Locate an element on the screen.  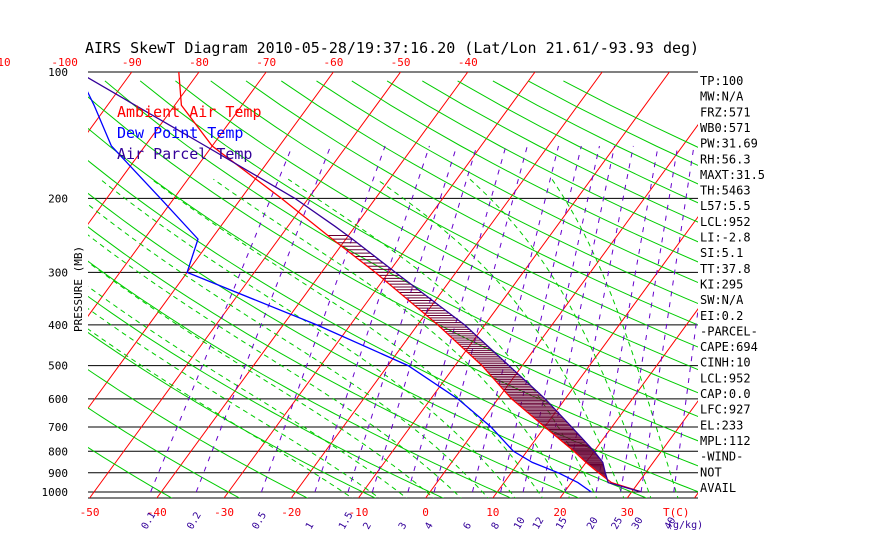
pressure-tick-labels: 100 200 300 400 500 600 700 800 900 1000 is located at coordinates (55, 282).